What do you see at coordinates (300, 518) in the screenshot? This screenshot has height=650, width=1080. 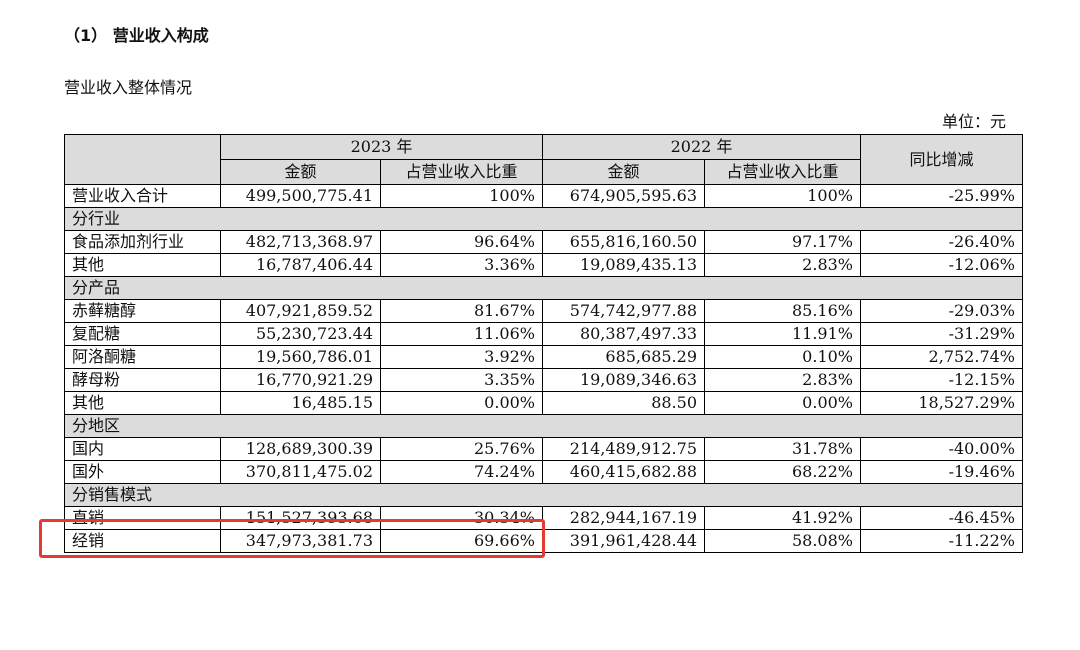 I see `cell-amount-2023: 151,527,393.68` at bounding box center [300, 518].